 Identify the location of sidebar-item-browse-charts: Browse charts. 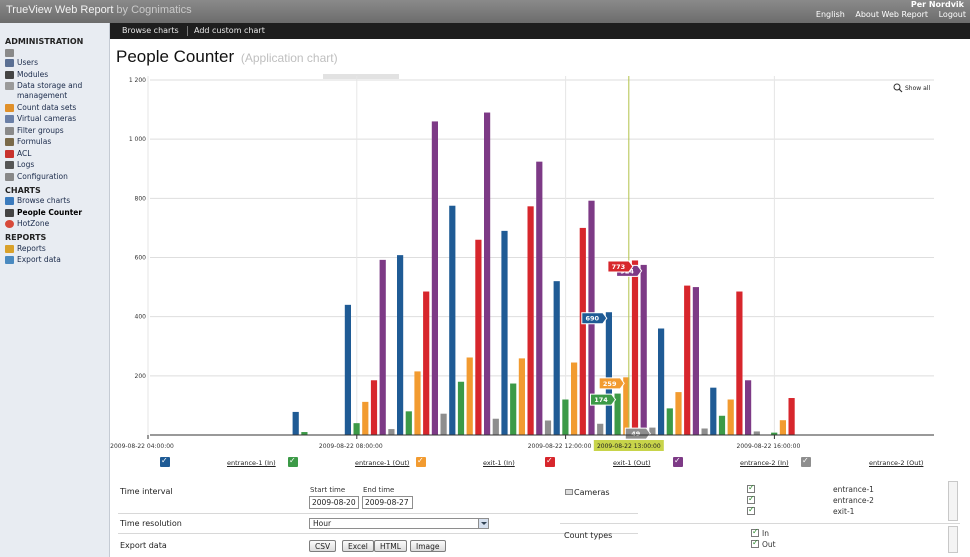
(54, 201).